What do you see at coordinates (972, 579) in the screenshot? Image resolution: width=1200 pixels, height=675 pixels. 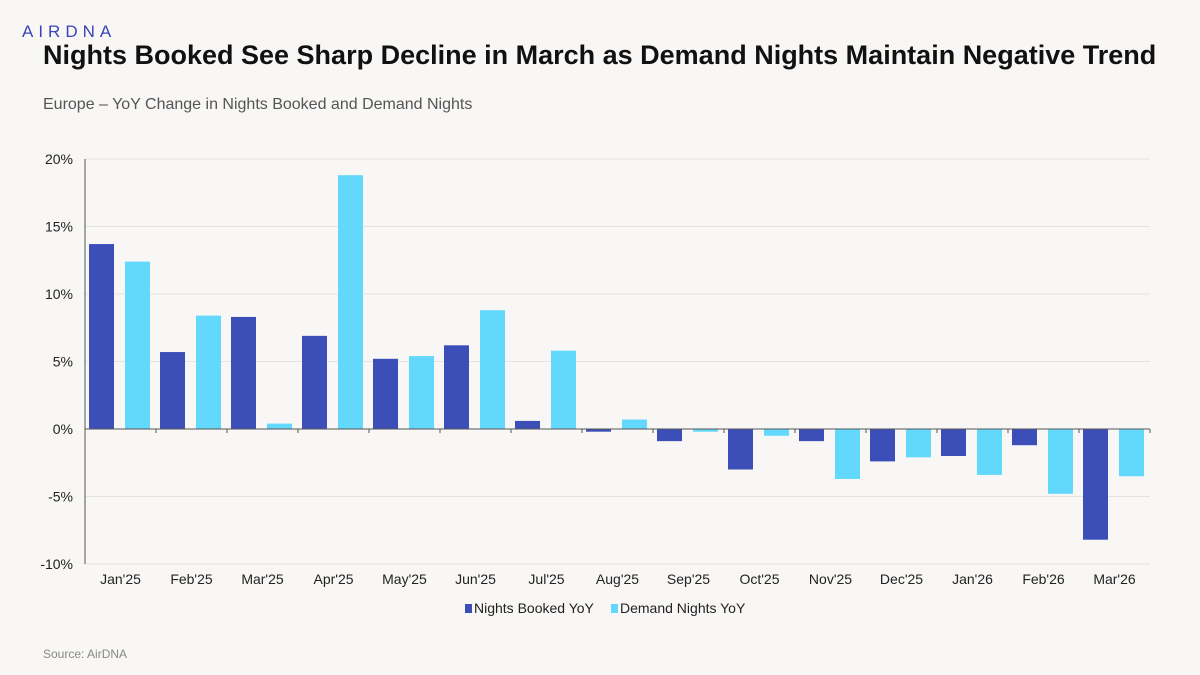 I see `x-tick-label: Jan'26` at bounding box center [972, 579].